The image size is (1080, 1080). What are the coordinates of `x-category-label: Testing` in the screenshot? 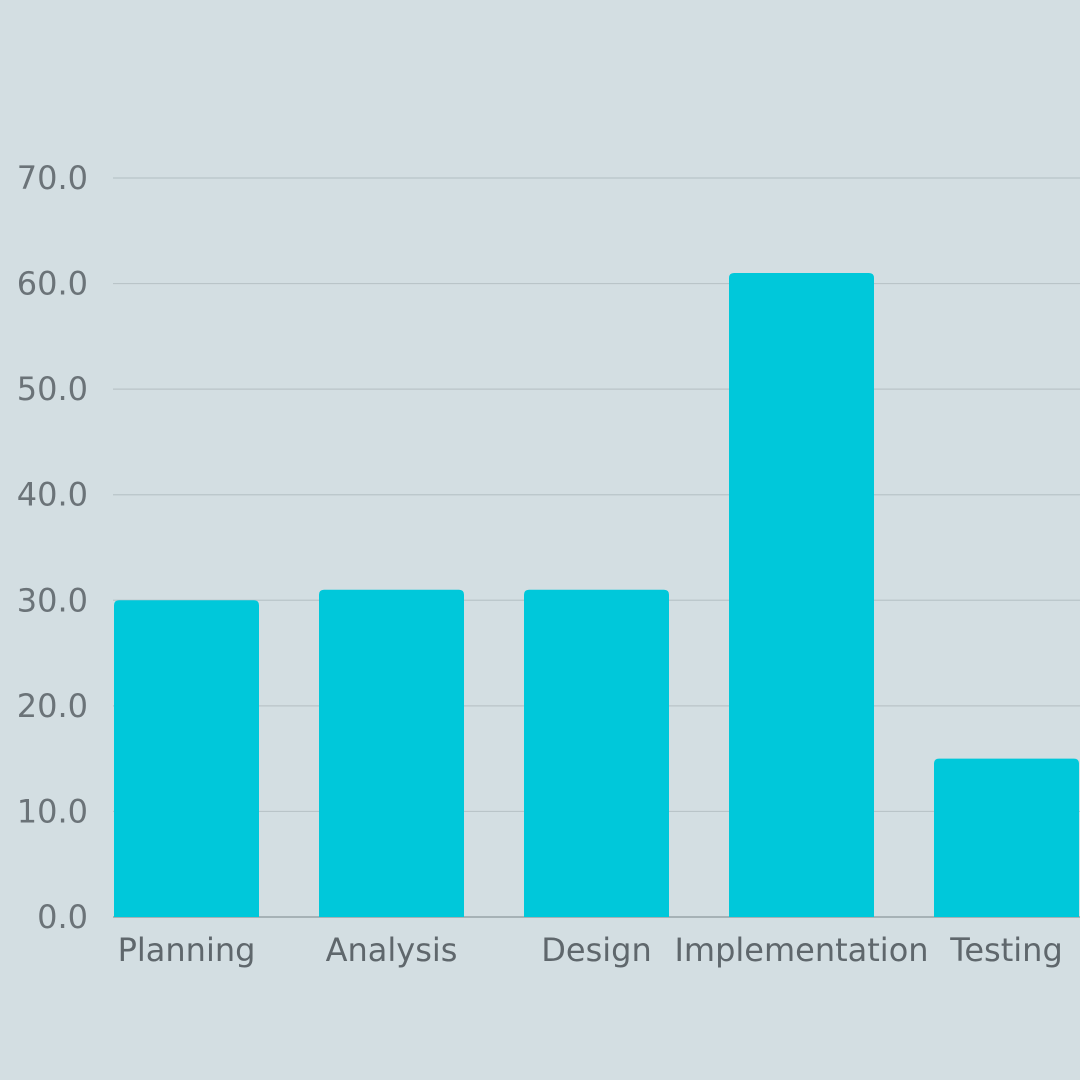 It's located at (1006, 950).